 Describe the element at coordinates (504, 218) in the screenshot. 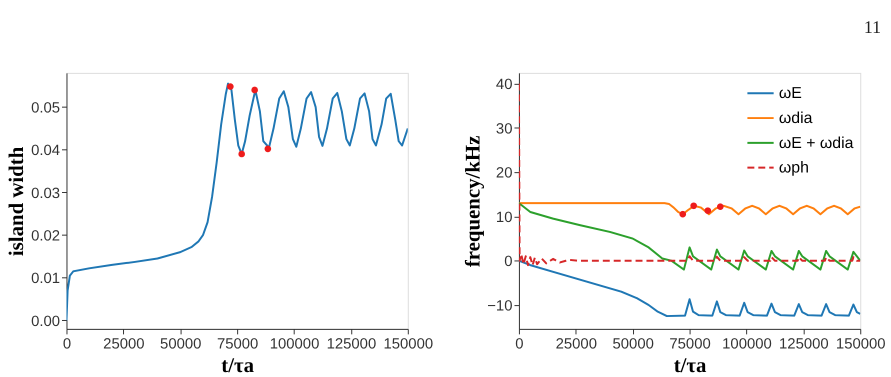

I see `y-tick-label: 10` at that location.